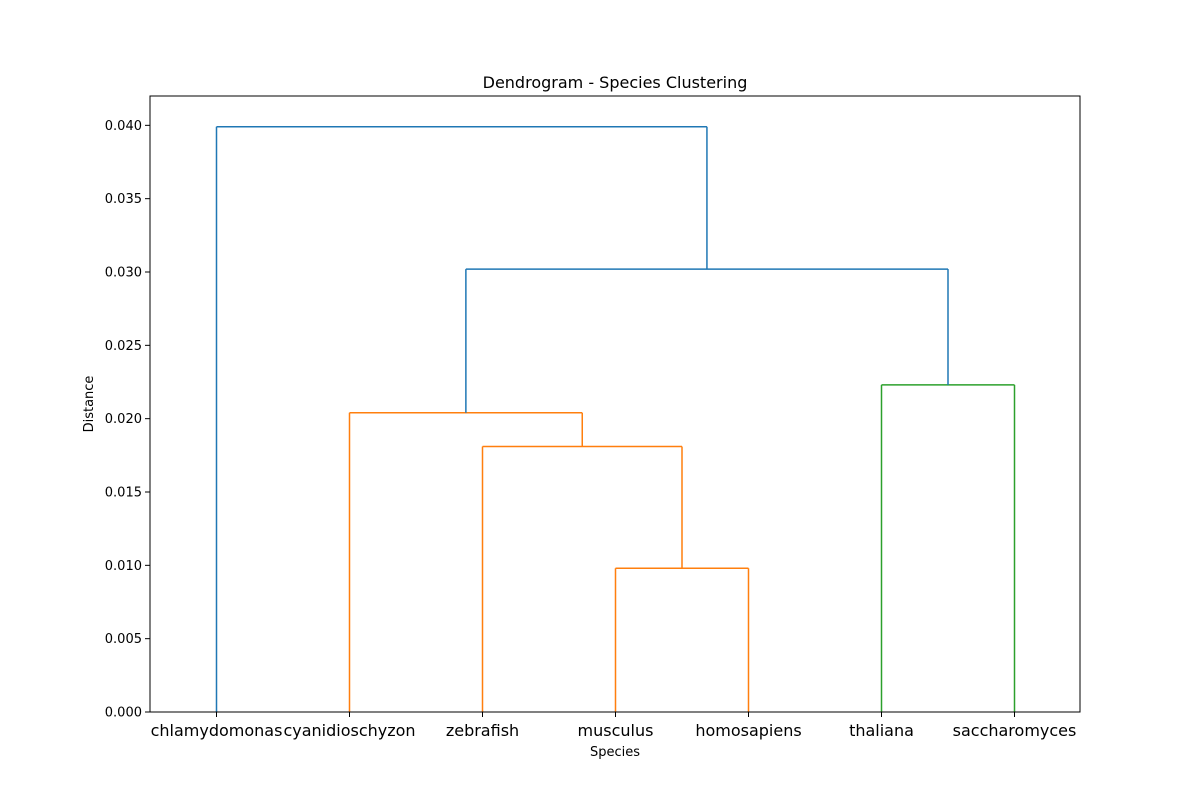 This screenshot has height=800, width=1200. What do you see at coordinates (89, 404) in the screenshot?
I see `y-axis-label: Distance` at bounding box center [89, 404].